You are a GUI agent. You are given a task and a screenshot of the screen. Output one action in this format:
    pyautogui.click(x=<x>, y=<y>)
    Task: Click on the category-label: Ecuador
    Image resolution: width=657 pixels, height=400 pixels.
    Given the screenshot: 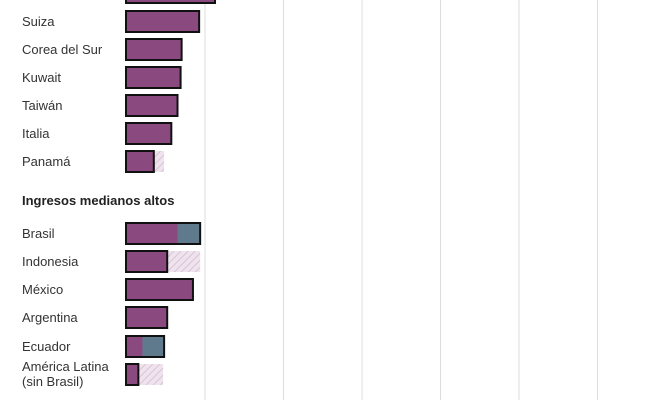 What is the action you would take?
    pyautogui.click(x=46, y=346)
    